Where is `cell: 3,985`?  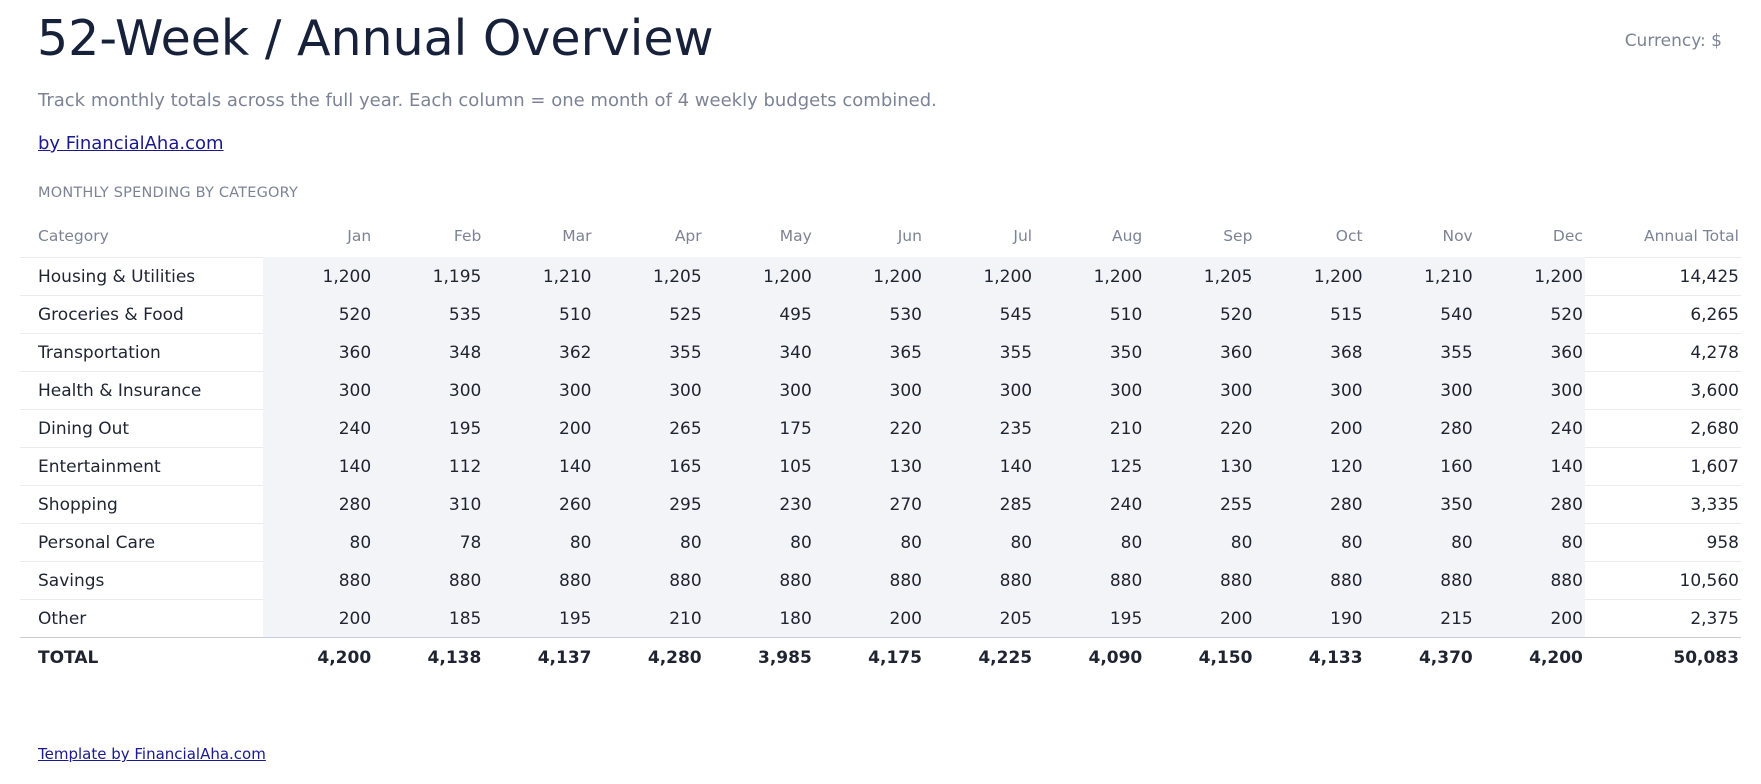 cell: 3,985 is located at coordinates (758, 657).